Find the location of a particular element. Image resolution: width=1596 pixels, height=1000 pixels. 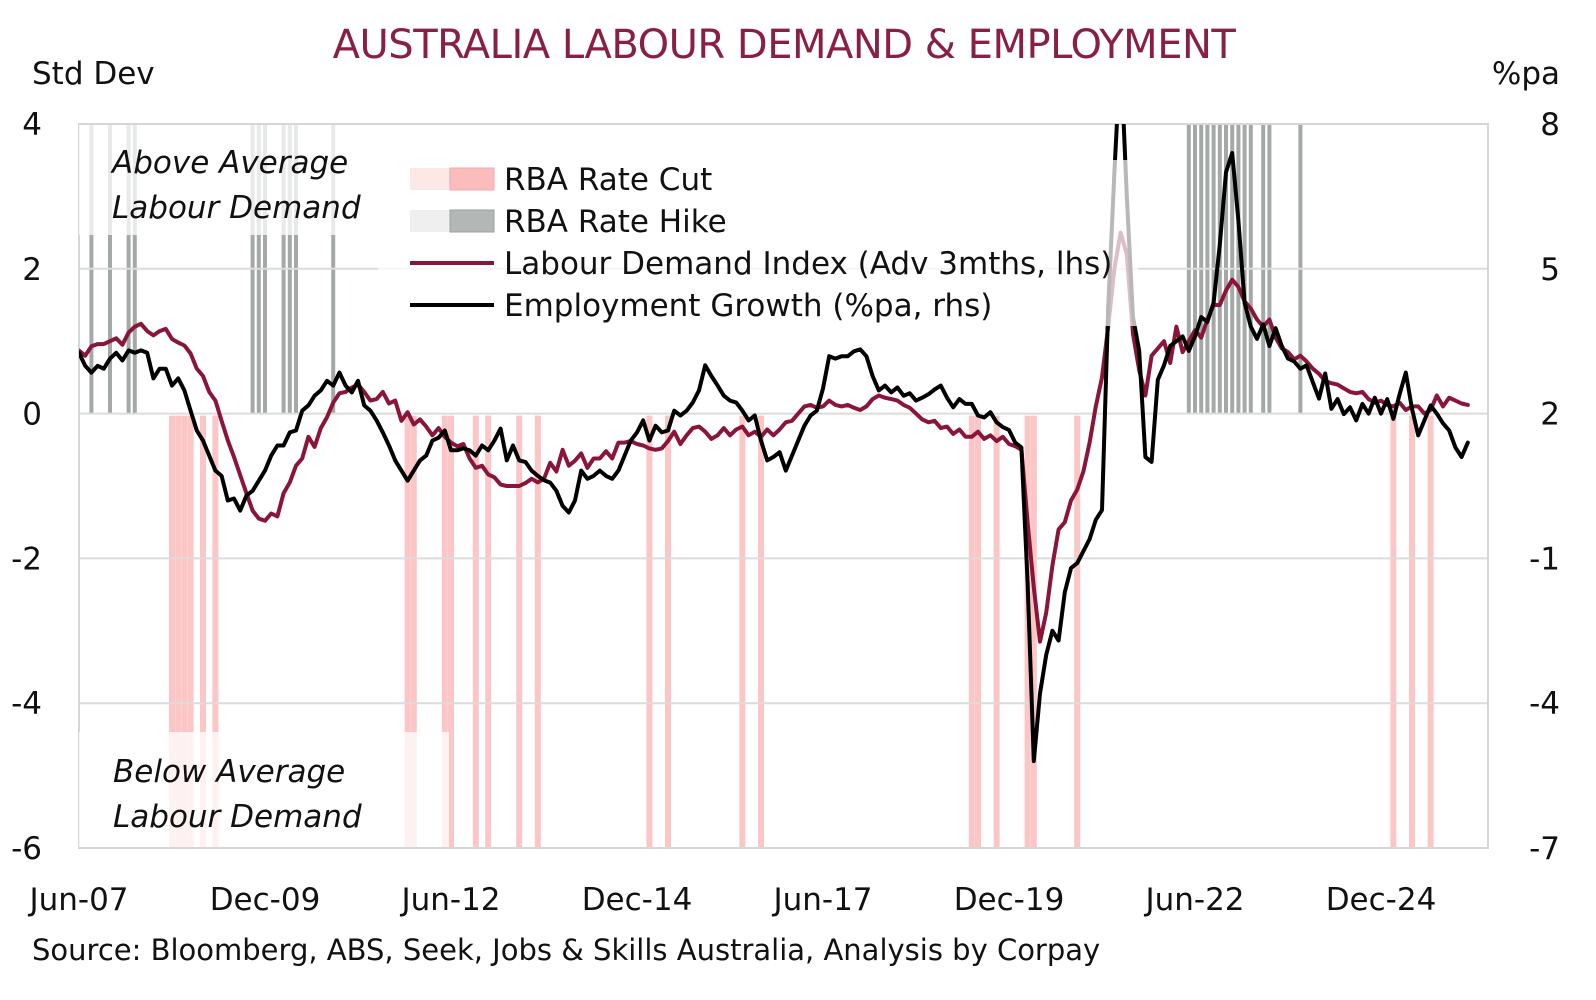

left-axis-tick-label: -6 is located at coordinates (26, 849).